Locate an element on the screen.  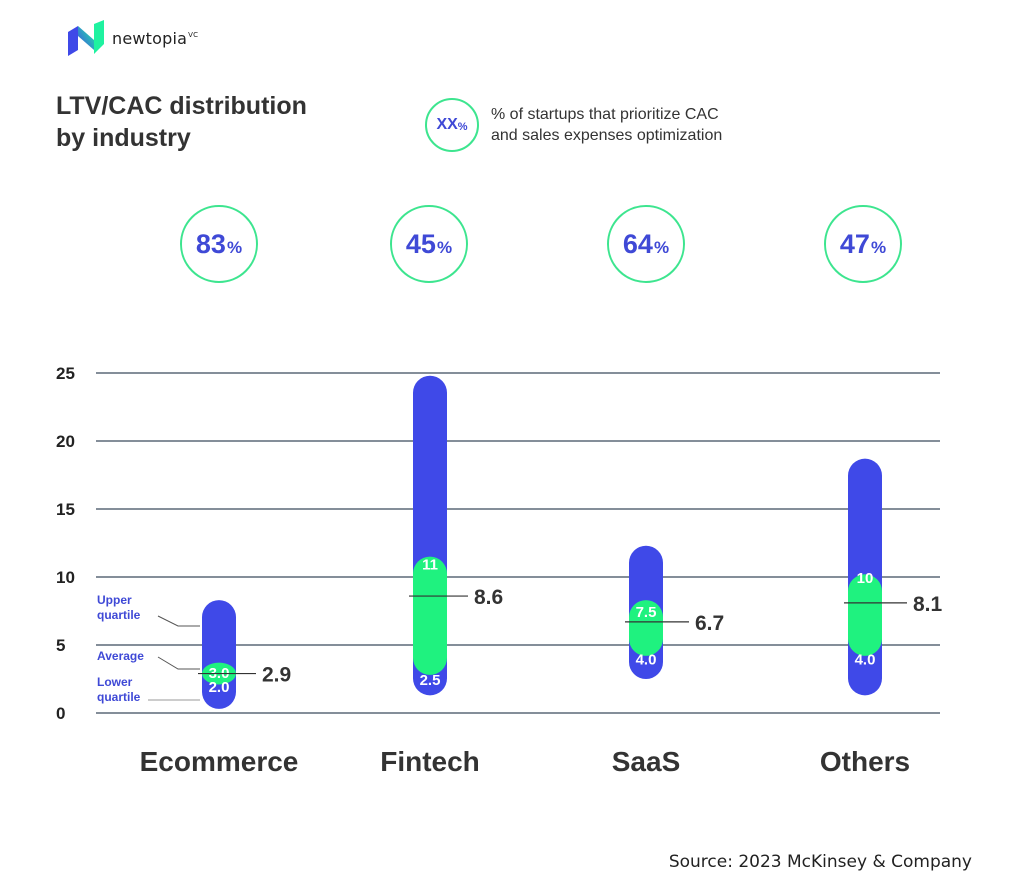
chart-title: LTV/CAC distribution by industry is located at coordinates (216, 122).